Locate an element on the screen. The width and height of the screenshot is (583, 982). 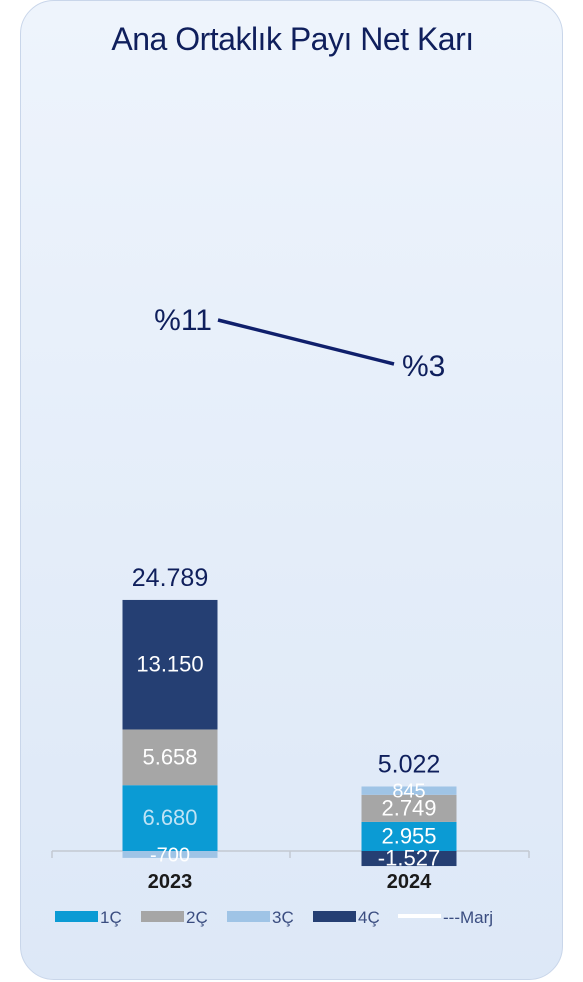
data-label-2023-2Ç: 5.658 is located at coordinates (169, 756).